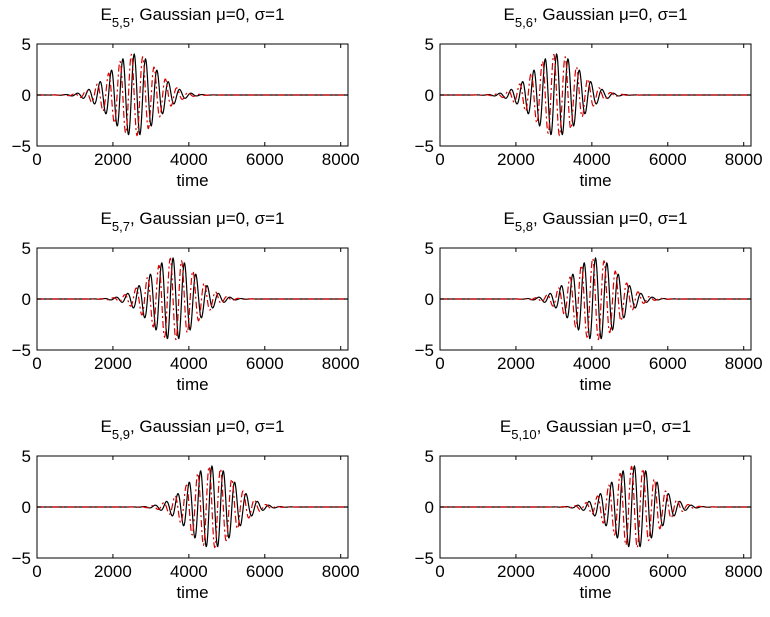 This screenshot has width=770, height=617. Describe the element at coordinates (121, 434) in the screenshot. I see `title-subscript: 5,9` at that location.